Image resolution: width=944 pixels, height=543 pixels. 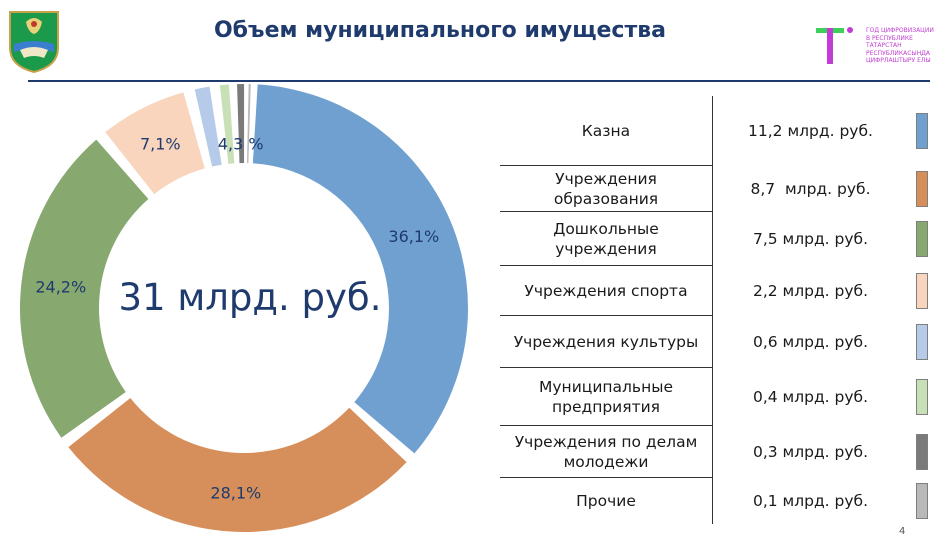 What do you see at coordinates (606, 189) in the screenshot?
I see `row-category: Учреждения образования` at bounding box center [606, 189].